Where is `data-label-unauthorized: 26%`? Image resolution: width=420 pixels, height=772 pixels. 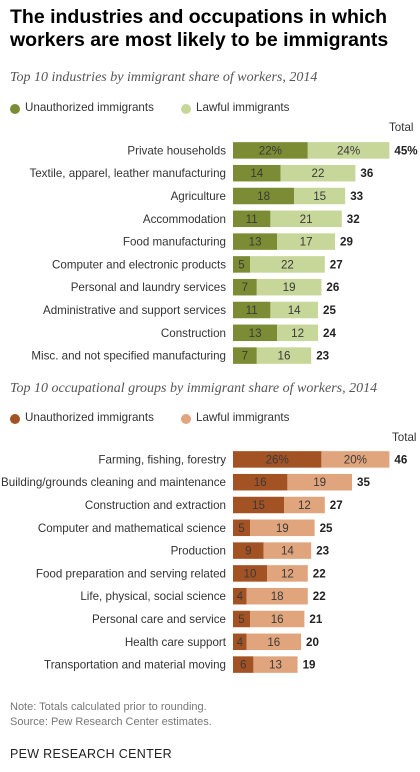 data-label-unauthorized: 26% is located at coordinates (277, 459).